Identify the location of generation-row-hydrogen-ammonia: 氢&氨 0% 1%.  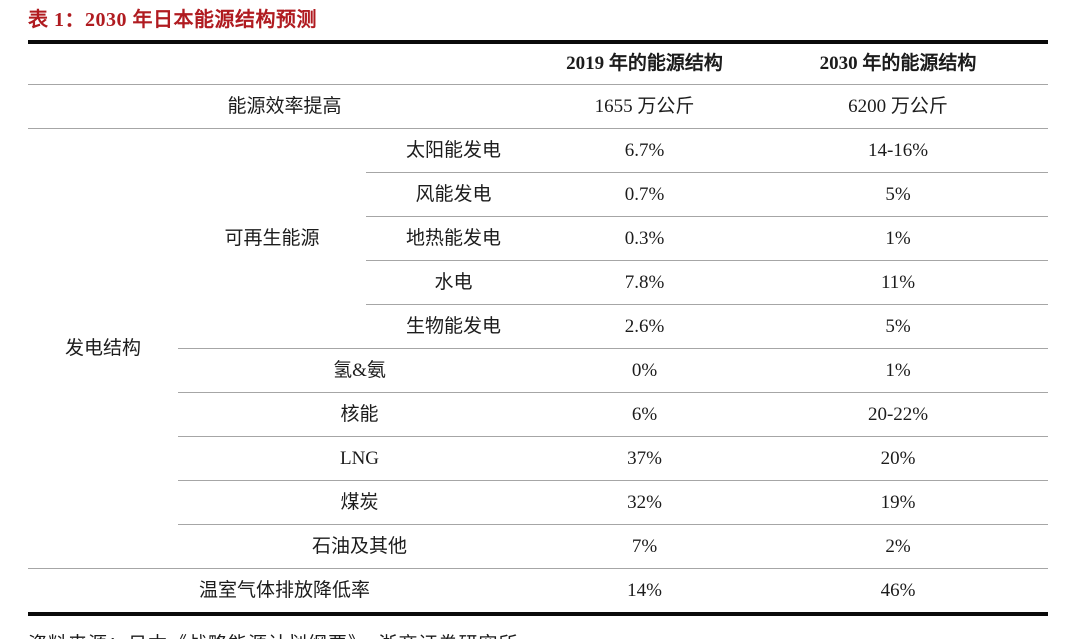
(538, 370).